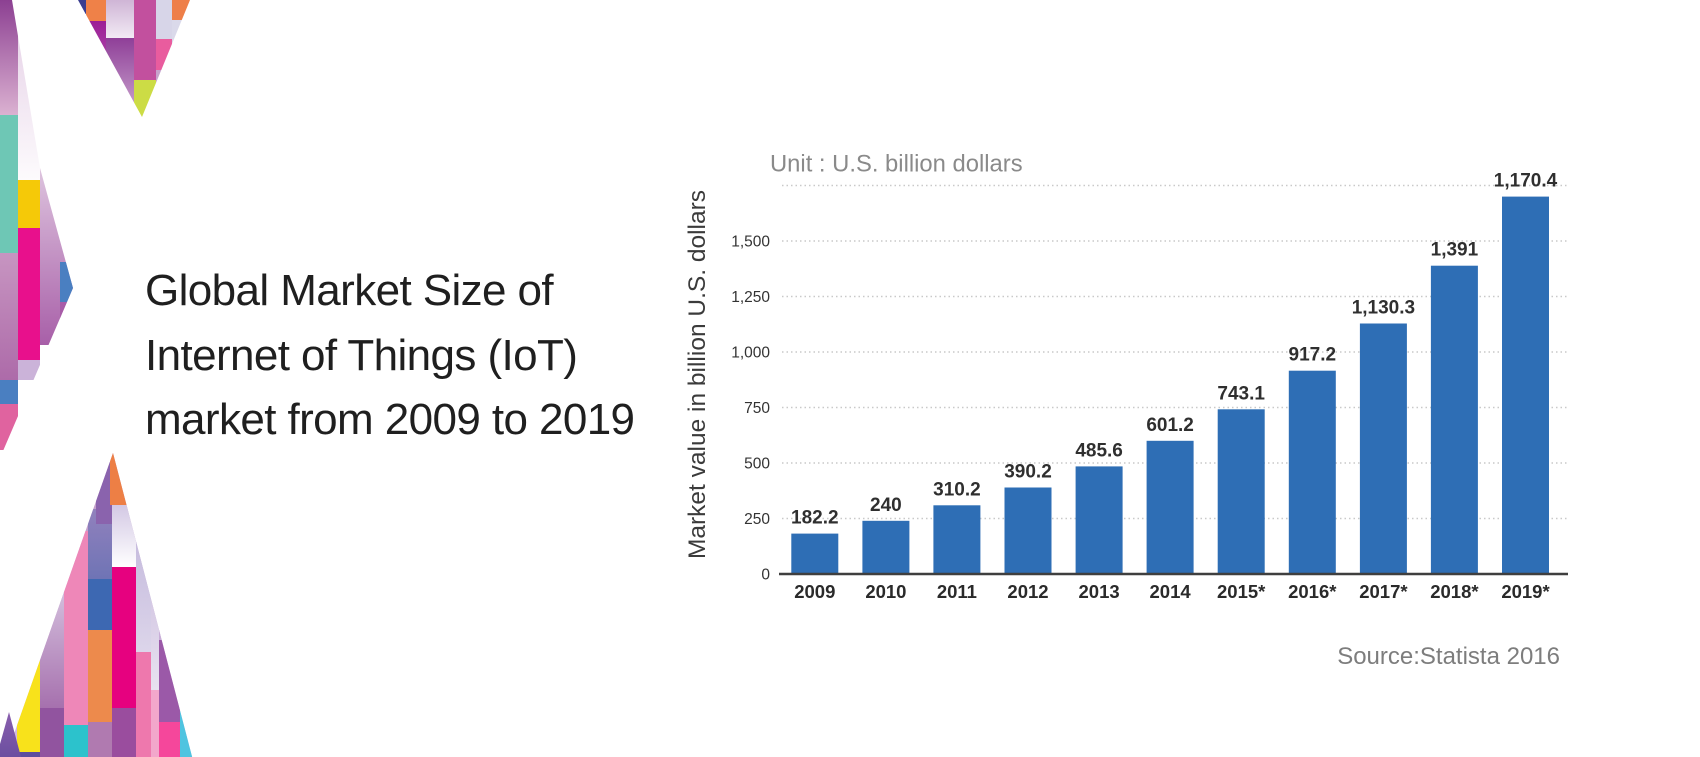  What do you see at coordinates (1099, 450) in the screenshot?
I see `svg-text: 485.6` at bounding box center [1099, 450].